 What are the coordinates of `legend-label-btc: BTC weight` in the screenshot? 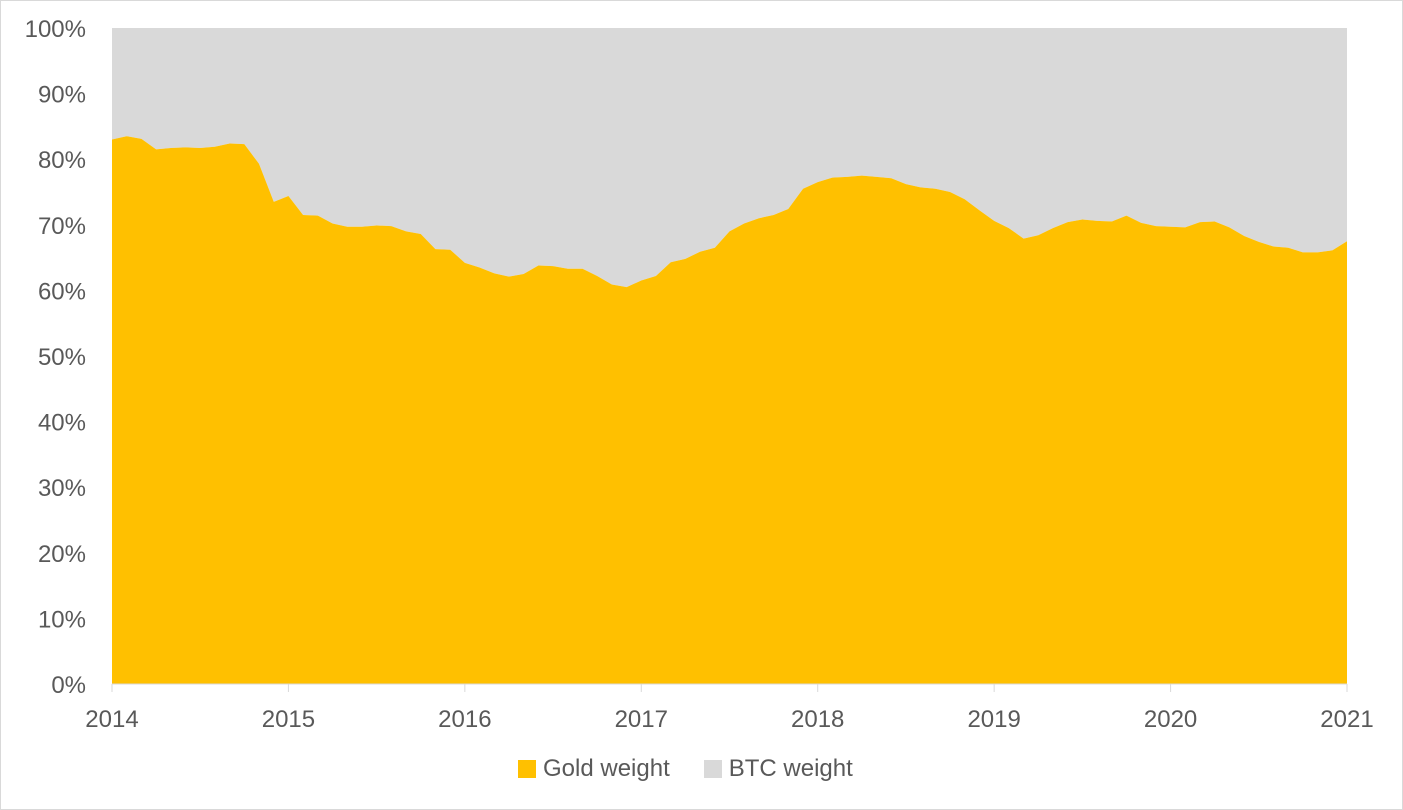 It's located at (790, 768).